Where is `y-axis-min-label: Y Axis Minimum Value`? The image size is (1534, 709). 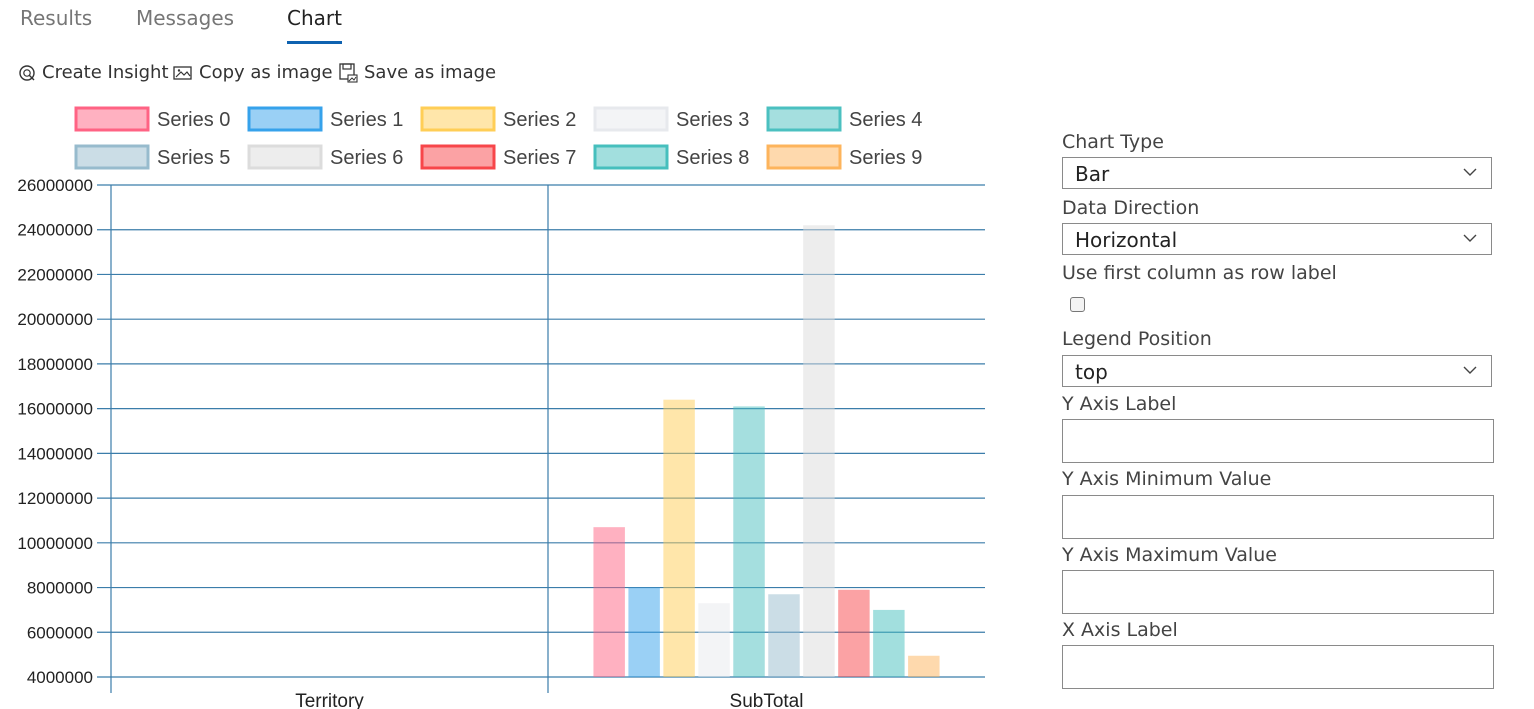 y-axis-min-label: Y Axis Minimum Value is located at coordinates (1167, 479).